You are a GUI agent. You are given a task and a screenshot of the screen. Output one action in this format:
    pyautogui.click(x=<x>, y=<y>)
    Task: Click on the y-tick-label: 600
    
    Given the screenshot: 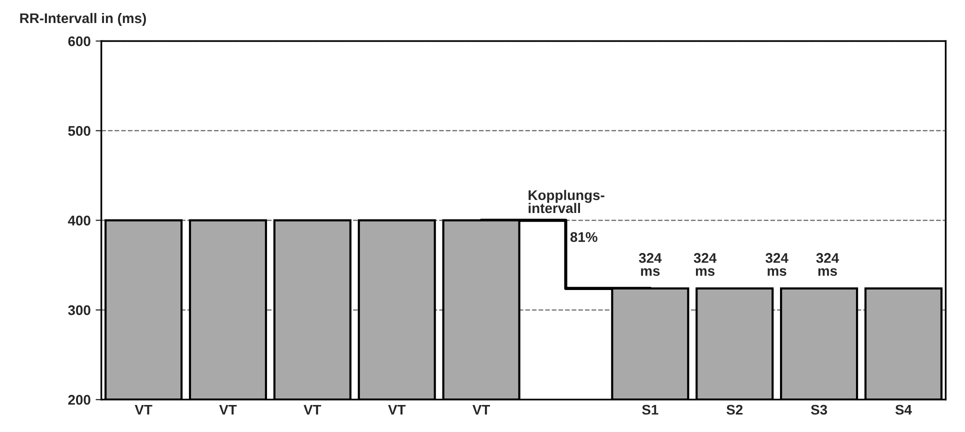 What is the action you would take?
    pyautogui.click(x=79, y=41)
    